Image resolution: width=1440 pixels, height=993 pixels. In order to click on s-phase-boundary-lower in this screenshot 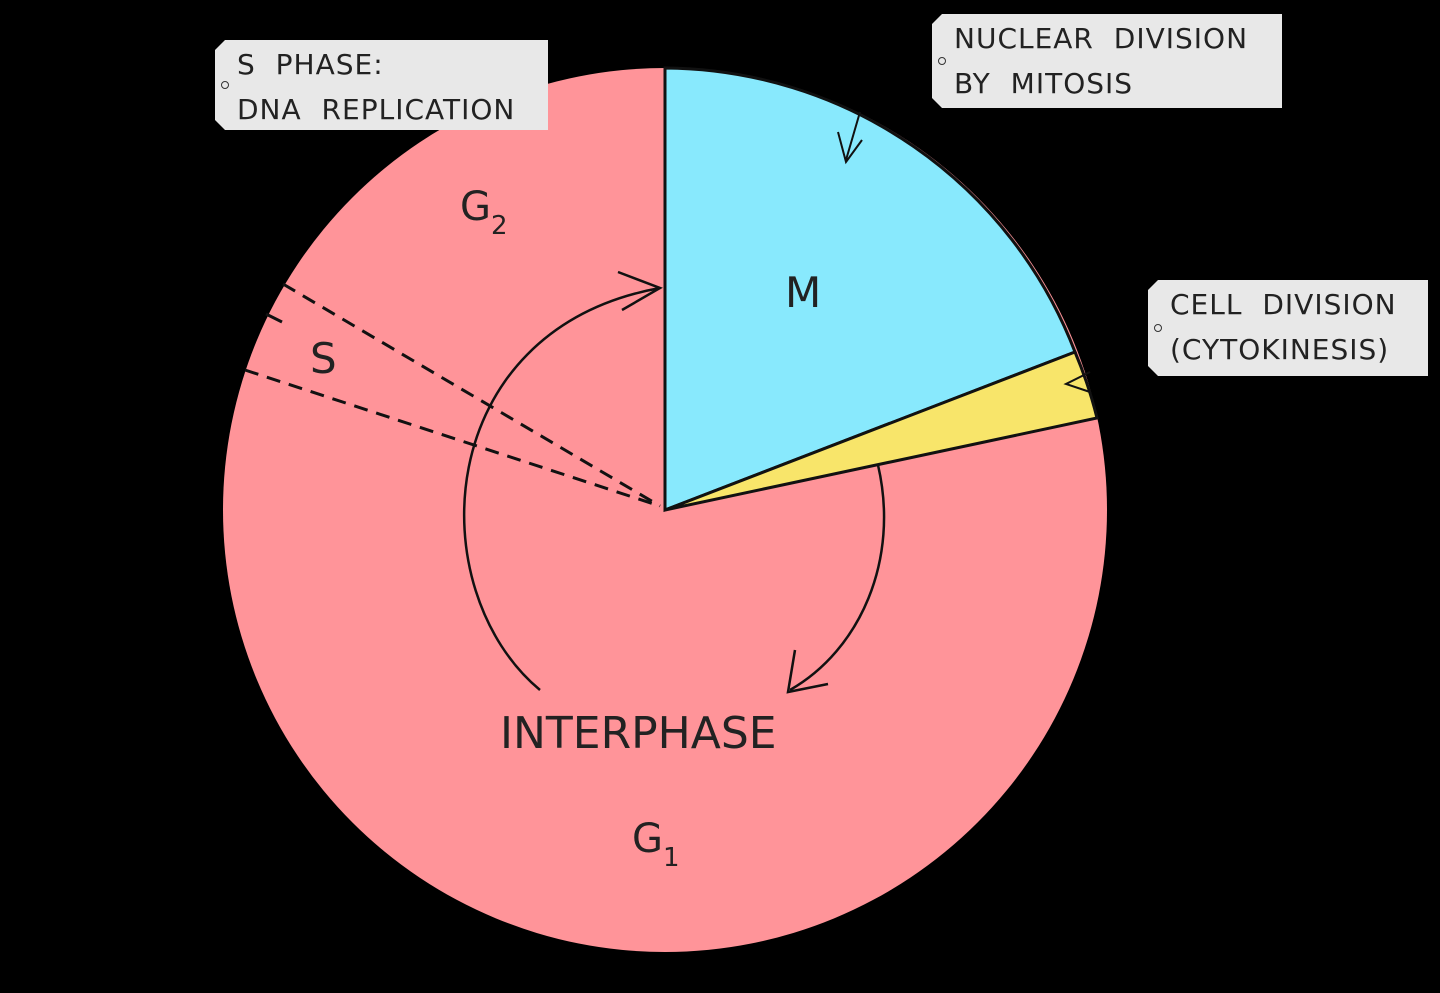, I will do `click(452, 438)`.